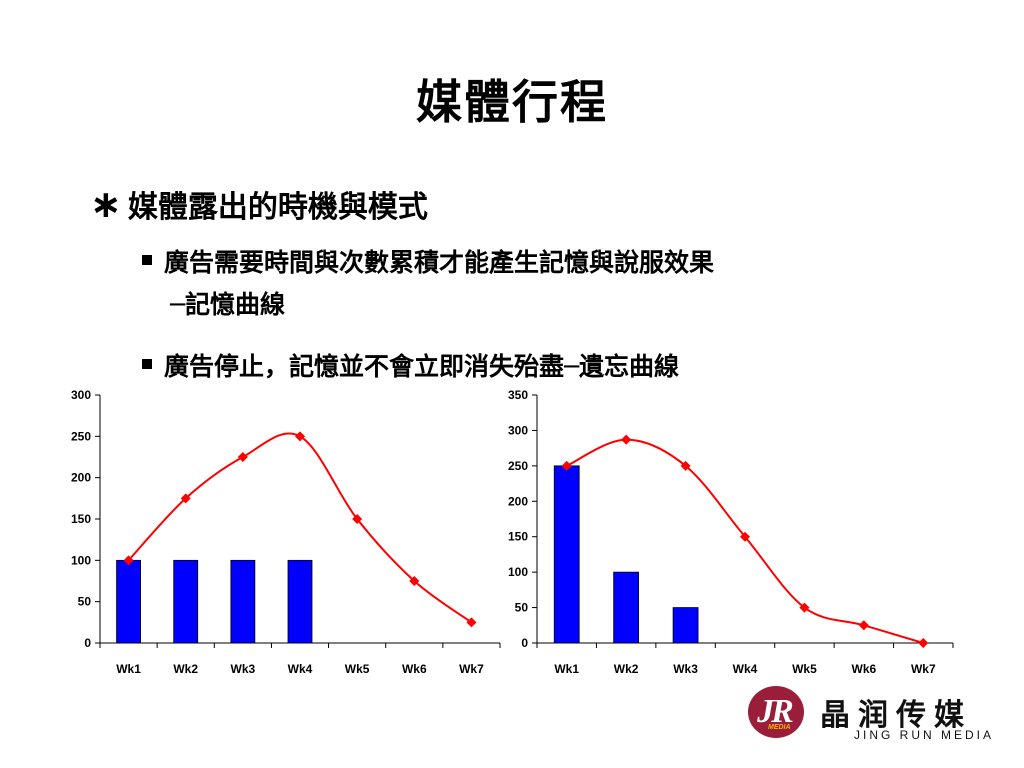 This screenshot has width=1024, height=768. What do you see at coordinates (518, 395) in the screenshot?
I see `y-tick-label: 350` at bounding box center [518, 395].